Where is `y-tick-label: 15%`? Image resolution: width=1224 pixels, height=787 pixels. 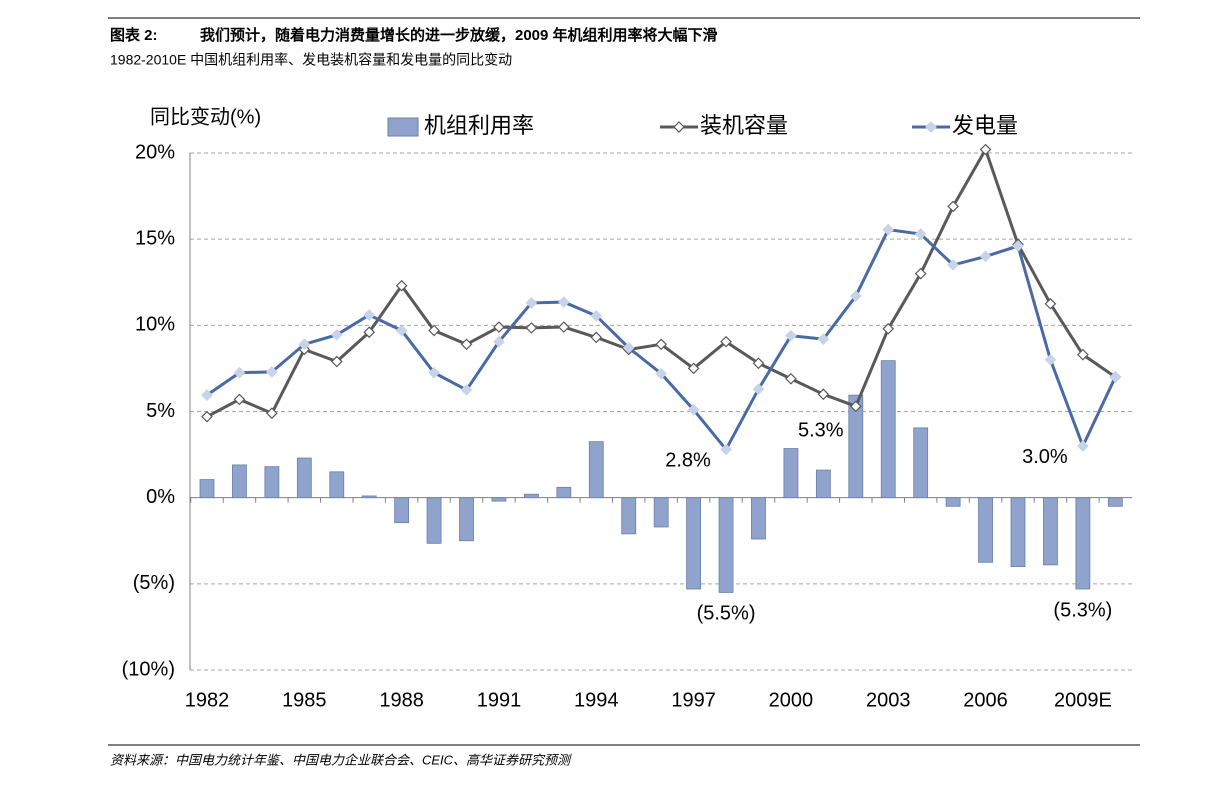
y-tick-label: 15% is located at coordinates (155, 238).